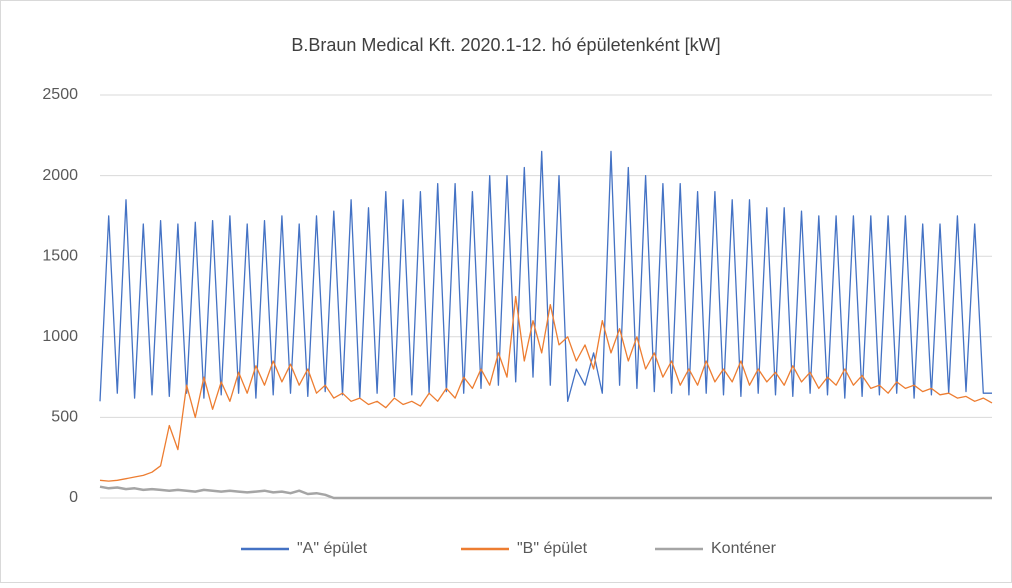 The image size is (1012, 588). I want to click on y-tick-label: 2000, so click(60, 175).